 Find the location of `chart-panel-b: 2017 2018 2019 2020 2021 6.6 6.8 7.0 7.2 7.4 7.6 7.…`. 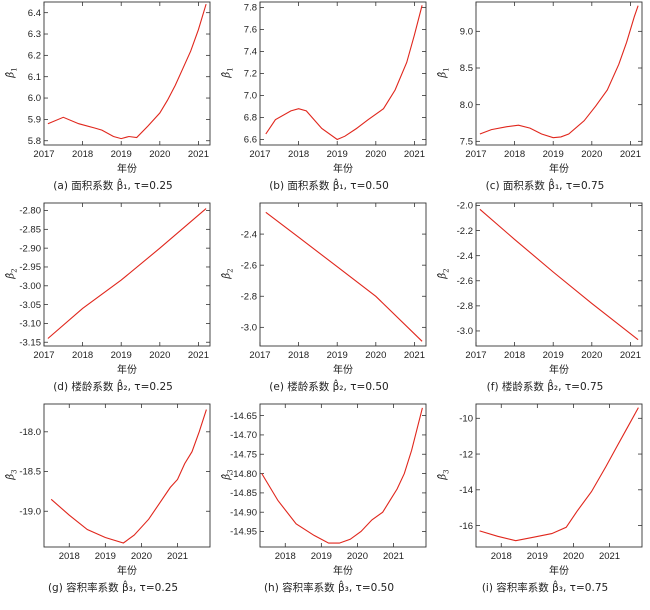

chart-panel-b: 2017 2018 2019 2020 2021 6.6 6.8 7.0 7.2 7.4 7.6 7.… is located at coordinates (324, 100).